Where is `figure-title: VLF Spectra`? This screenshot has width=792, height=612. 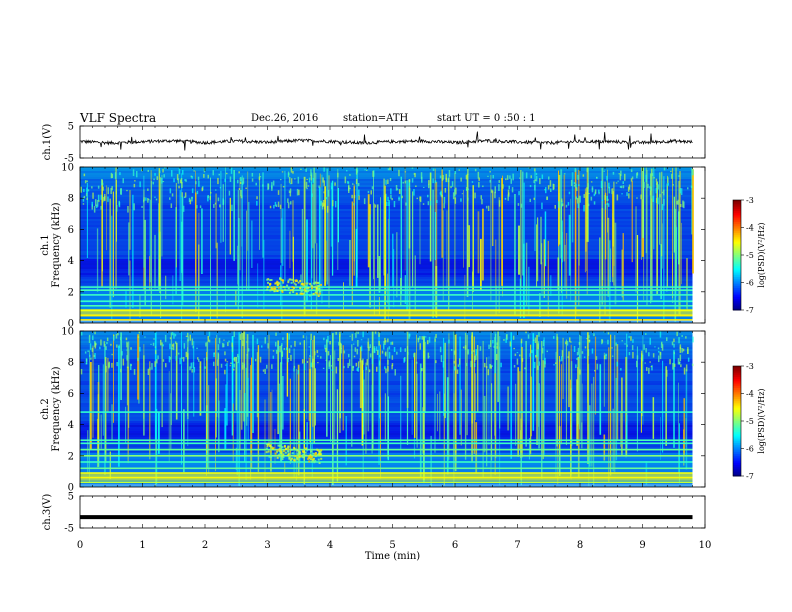
figure-title: VLF Spectra is located at coordinates (118, 118).